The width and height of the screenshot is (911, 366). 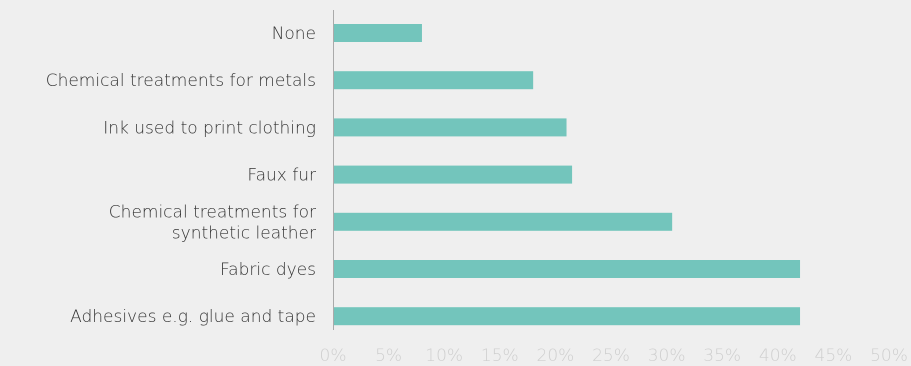 I want to click on category-label-line: Chemical treatments for, so click(x=212, y=212).